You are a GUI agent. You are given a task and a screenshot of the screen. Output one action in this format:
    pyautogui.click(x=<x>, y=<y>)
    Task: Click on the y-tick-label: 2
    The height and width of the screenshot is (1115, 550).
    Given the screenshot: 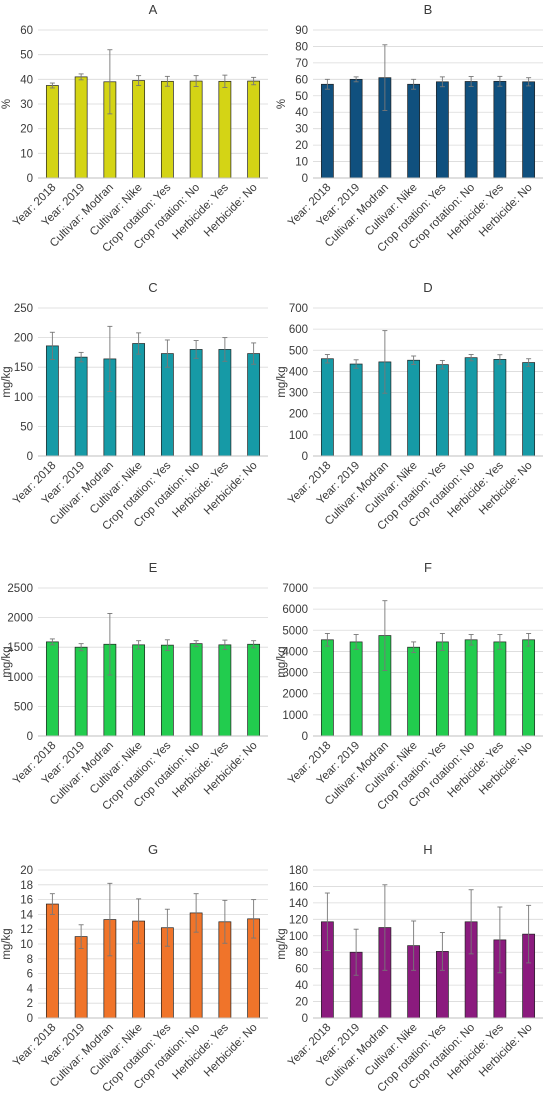 What is the action you would take?
    pyautogui.click(x=30, y=1004)
    